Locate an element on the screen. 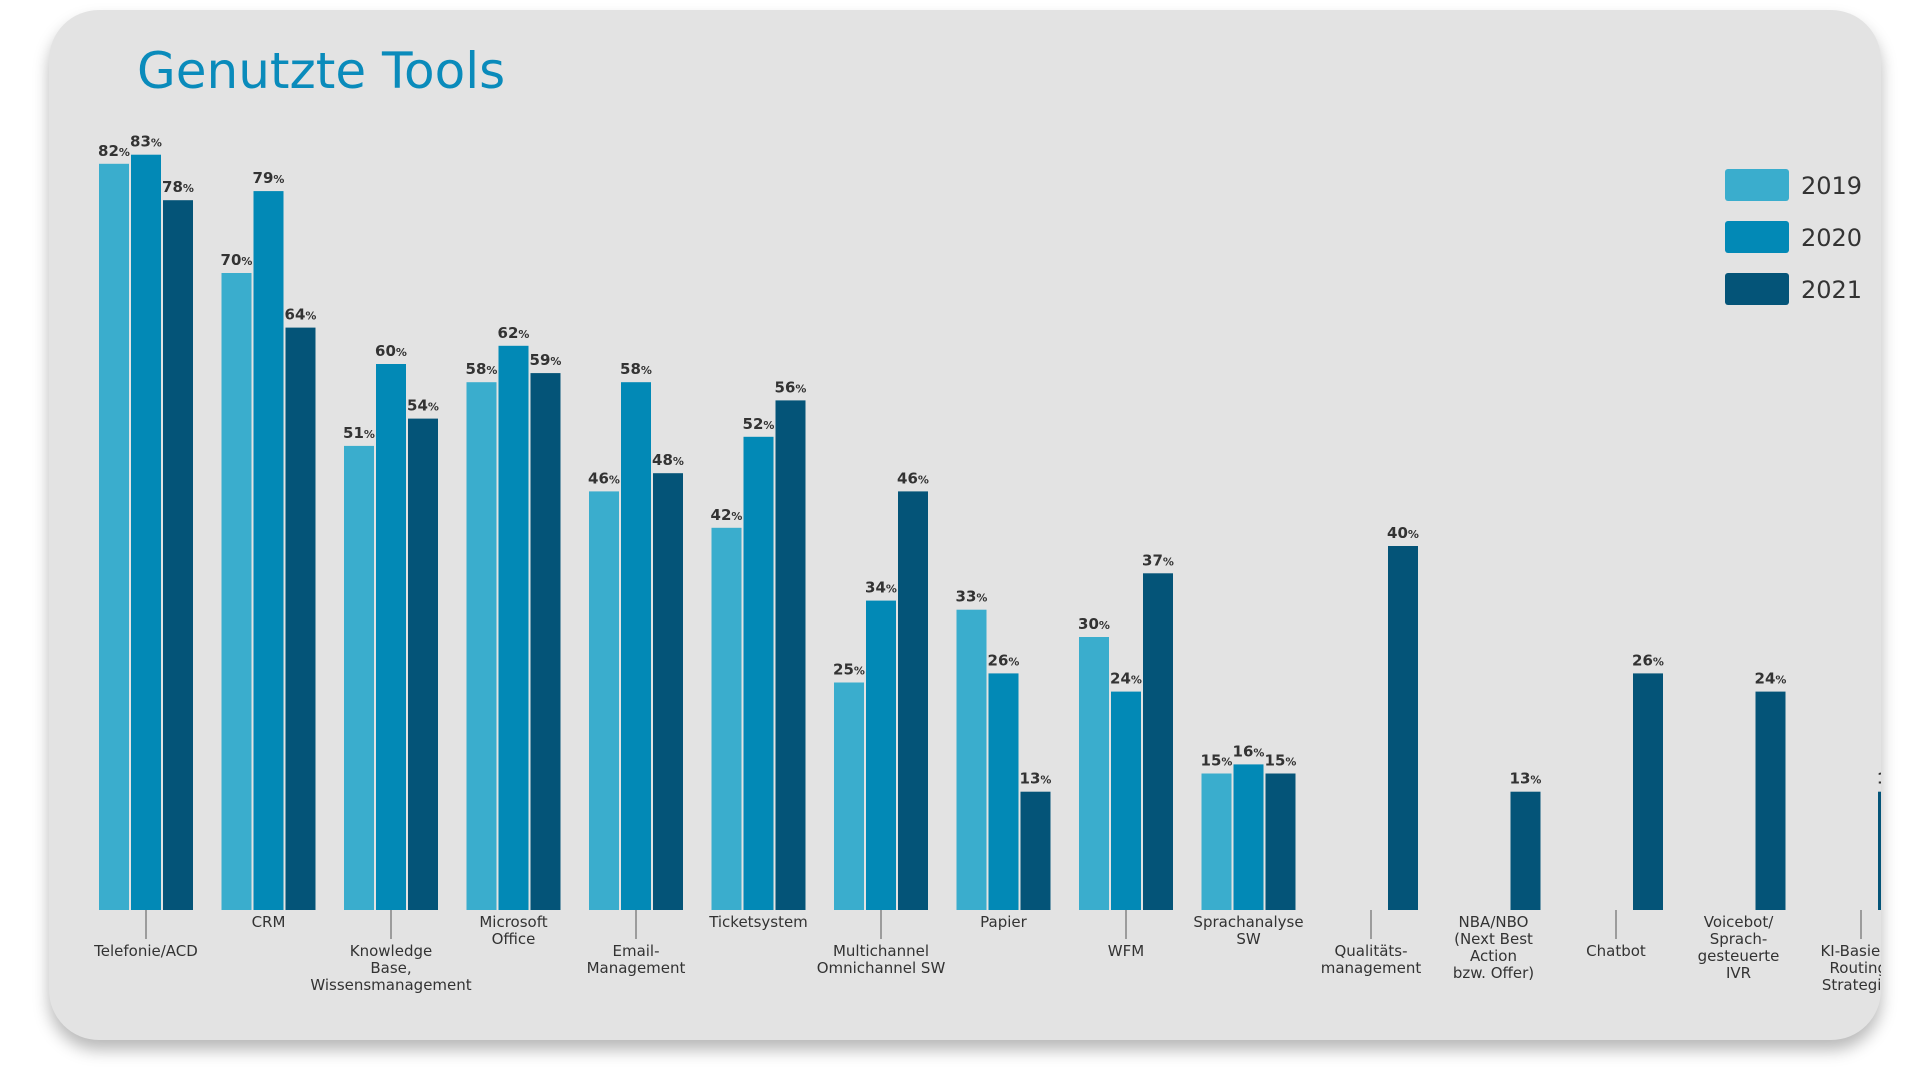 Image resolution: width=1920 pixels, height=1080 pixels. category-label-10: Qualitäts-management is located at coordinates (1371, 959).